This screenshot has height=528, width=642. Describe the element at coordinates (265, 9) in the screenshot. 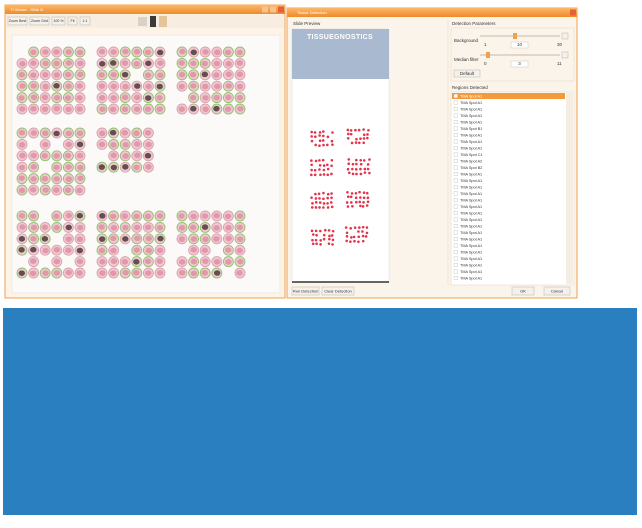

I see `minimize-button` at that location.